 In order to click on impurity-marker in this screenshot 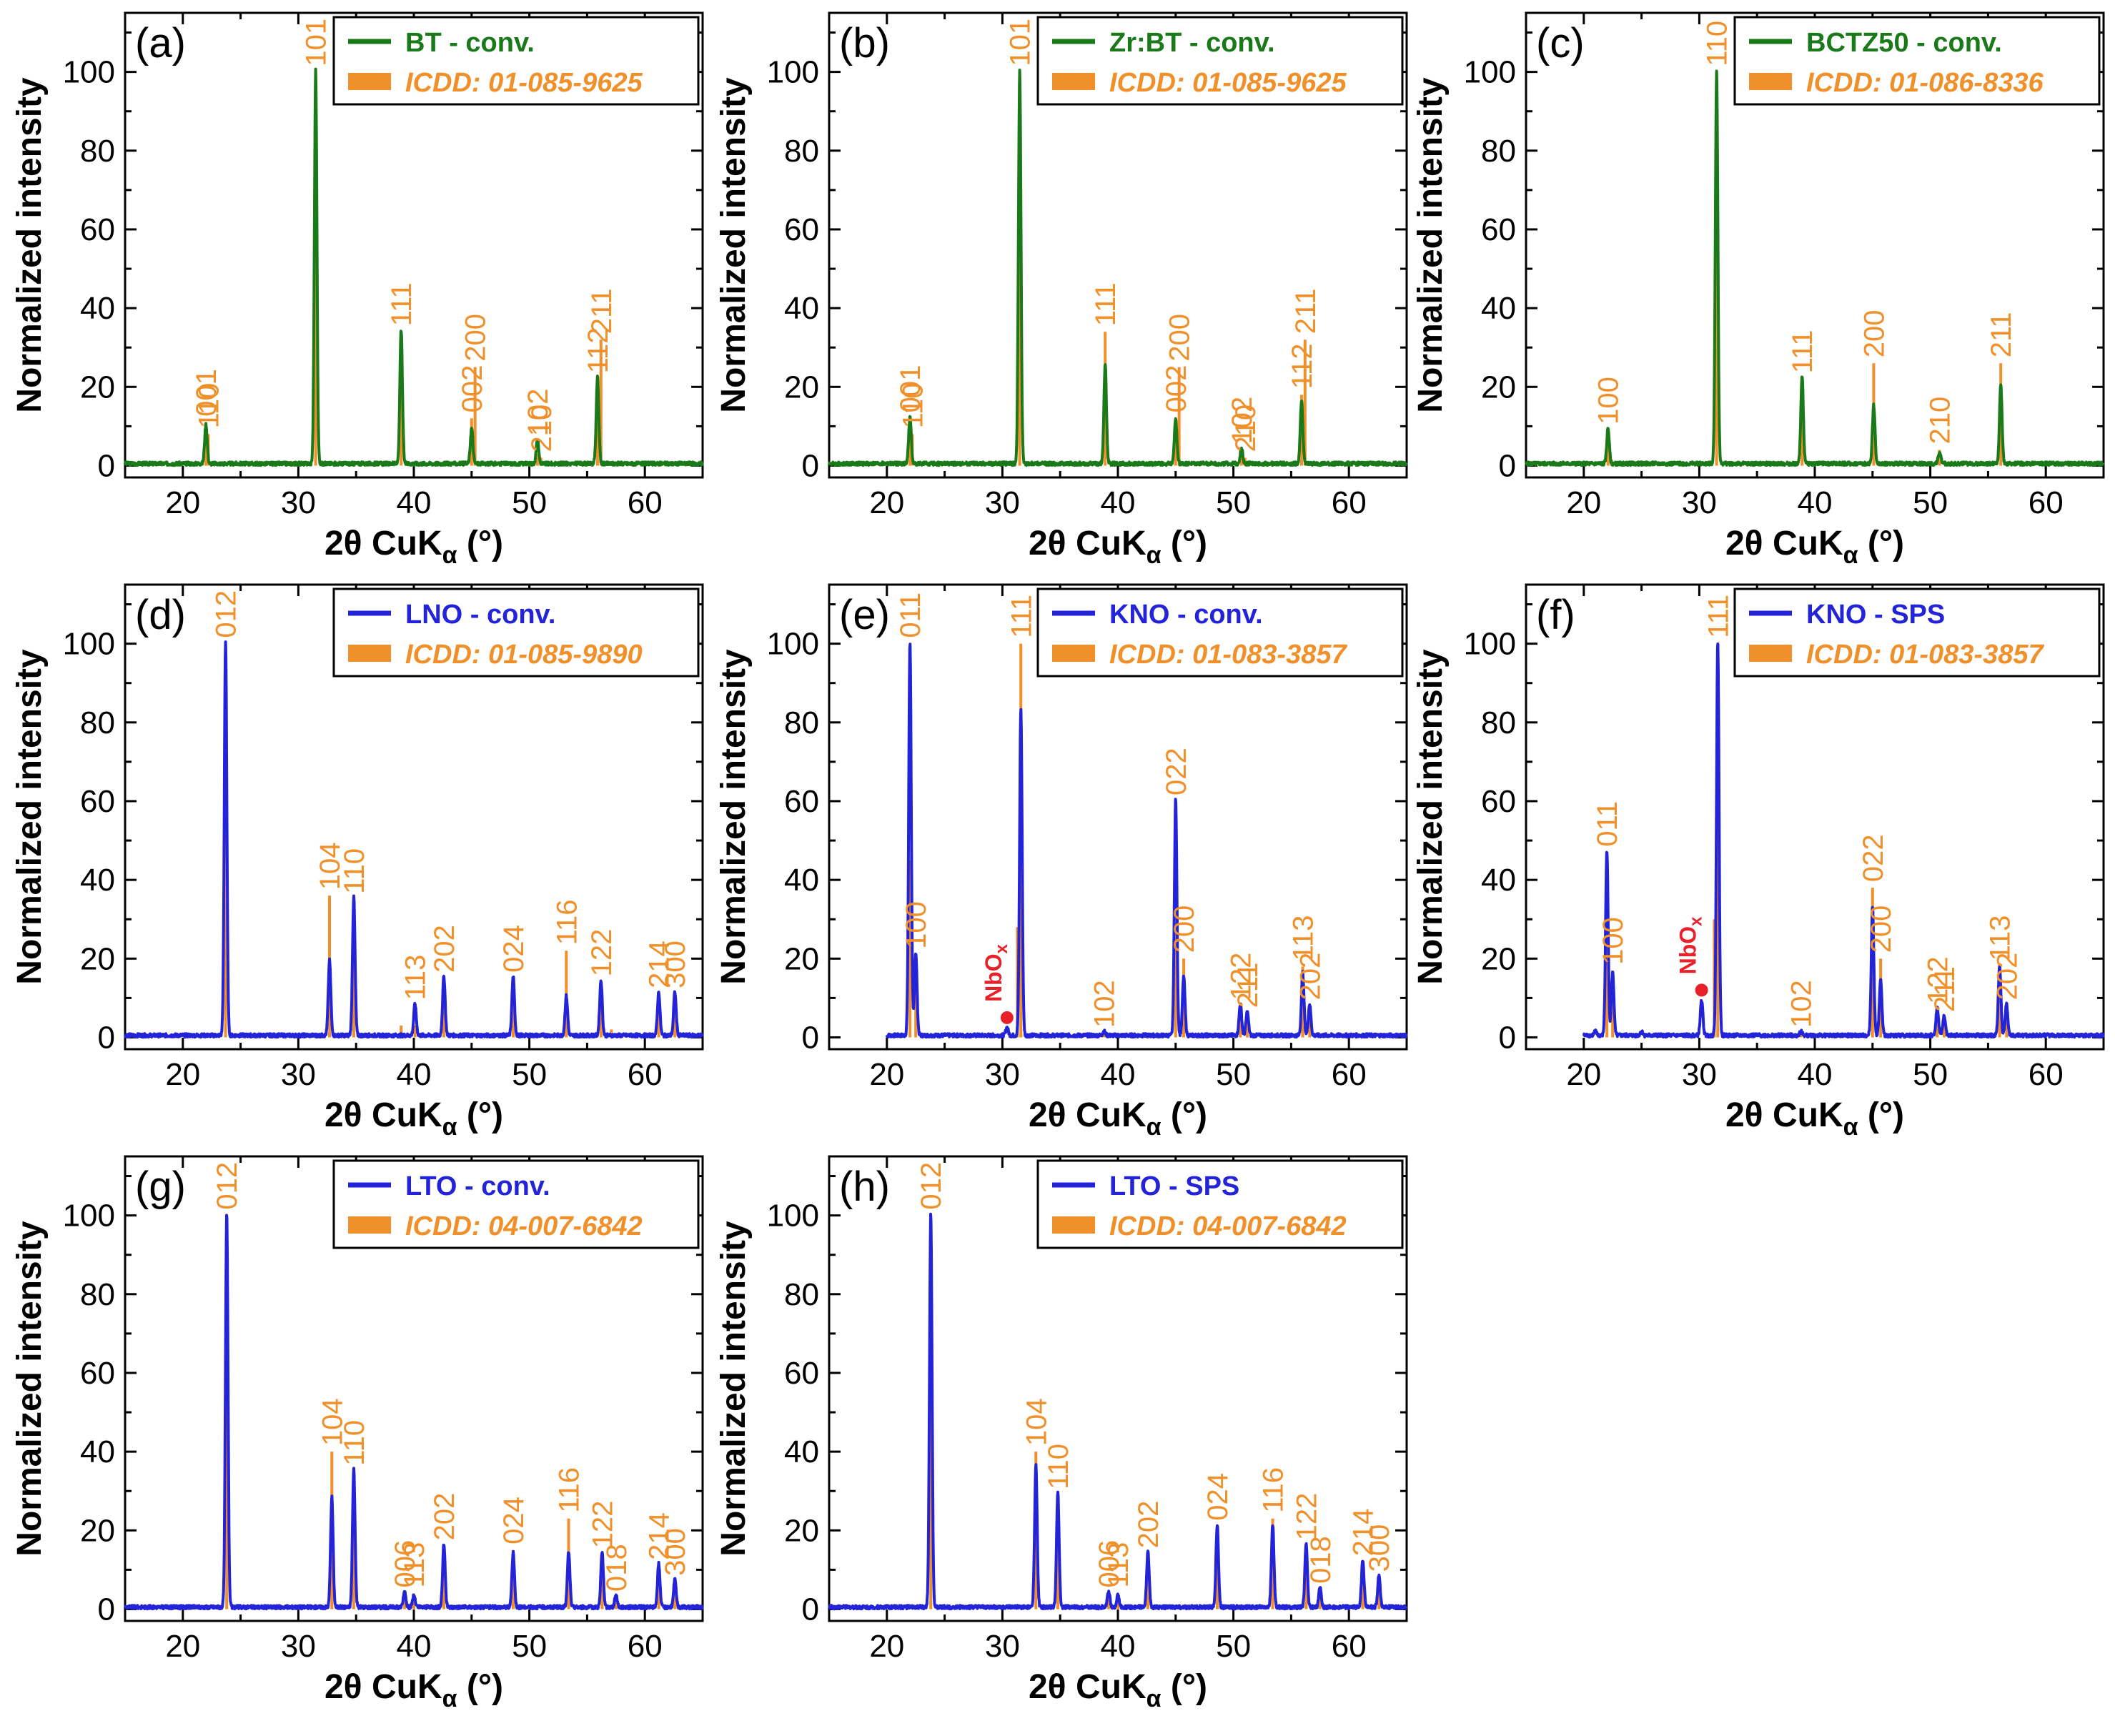, I will do `click(1701, 990)`.